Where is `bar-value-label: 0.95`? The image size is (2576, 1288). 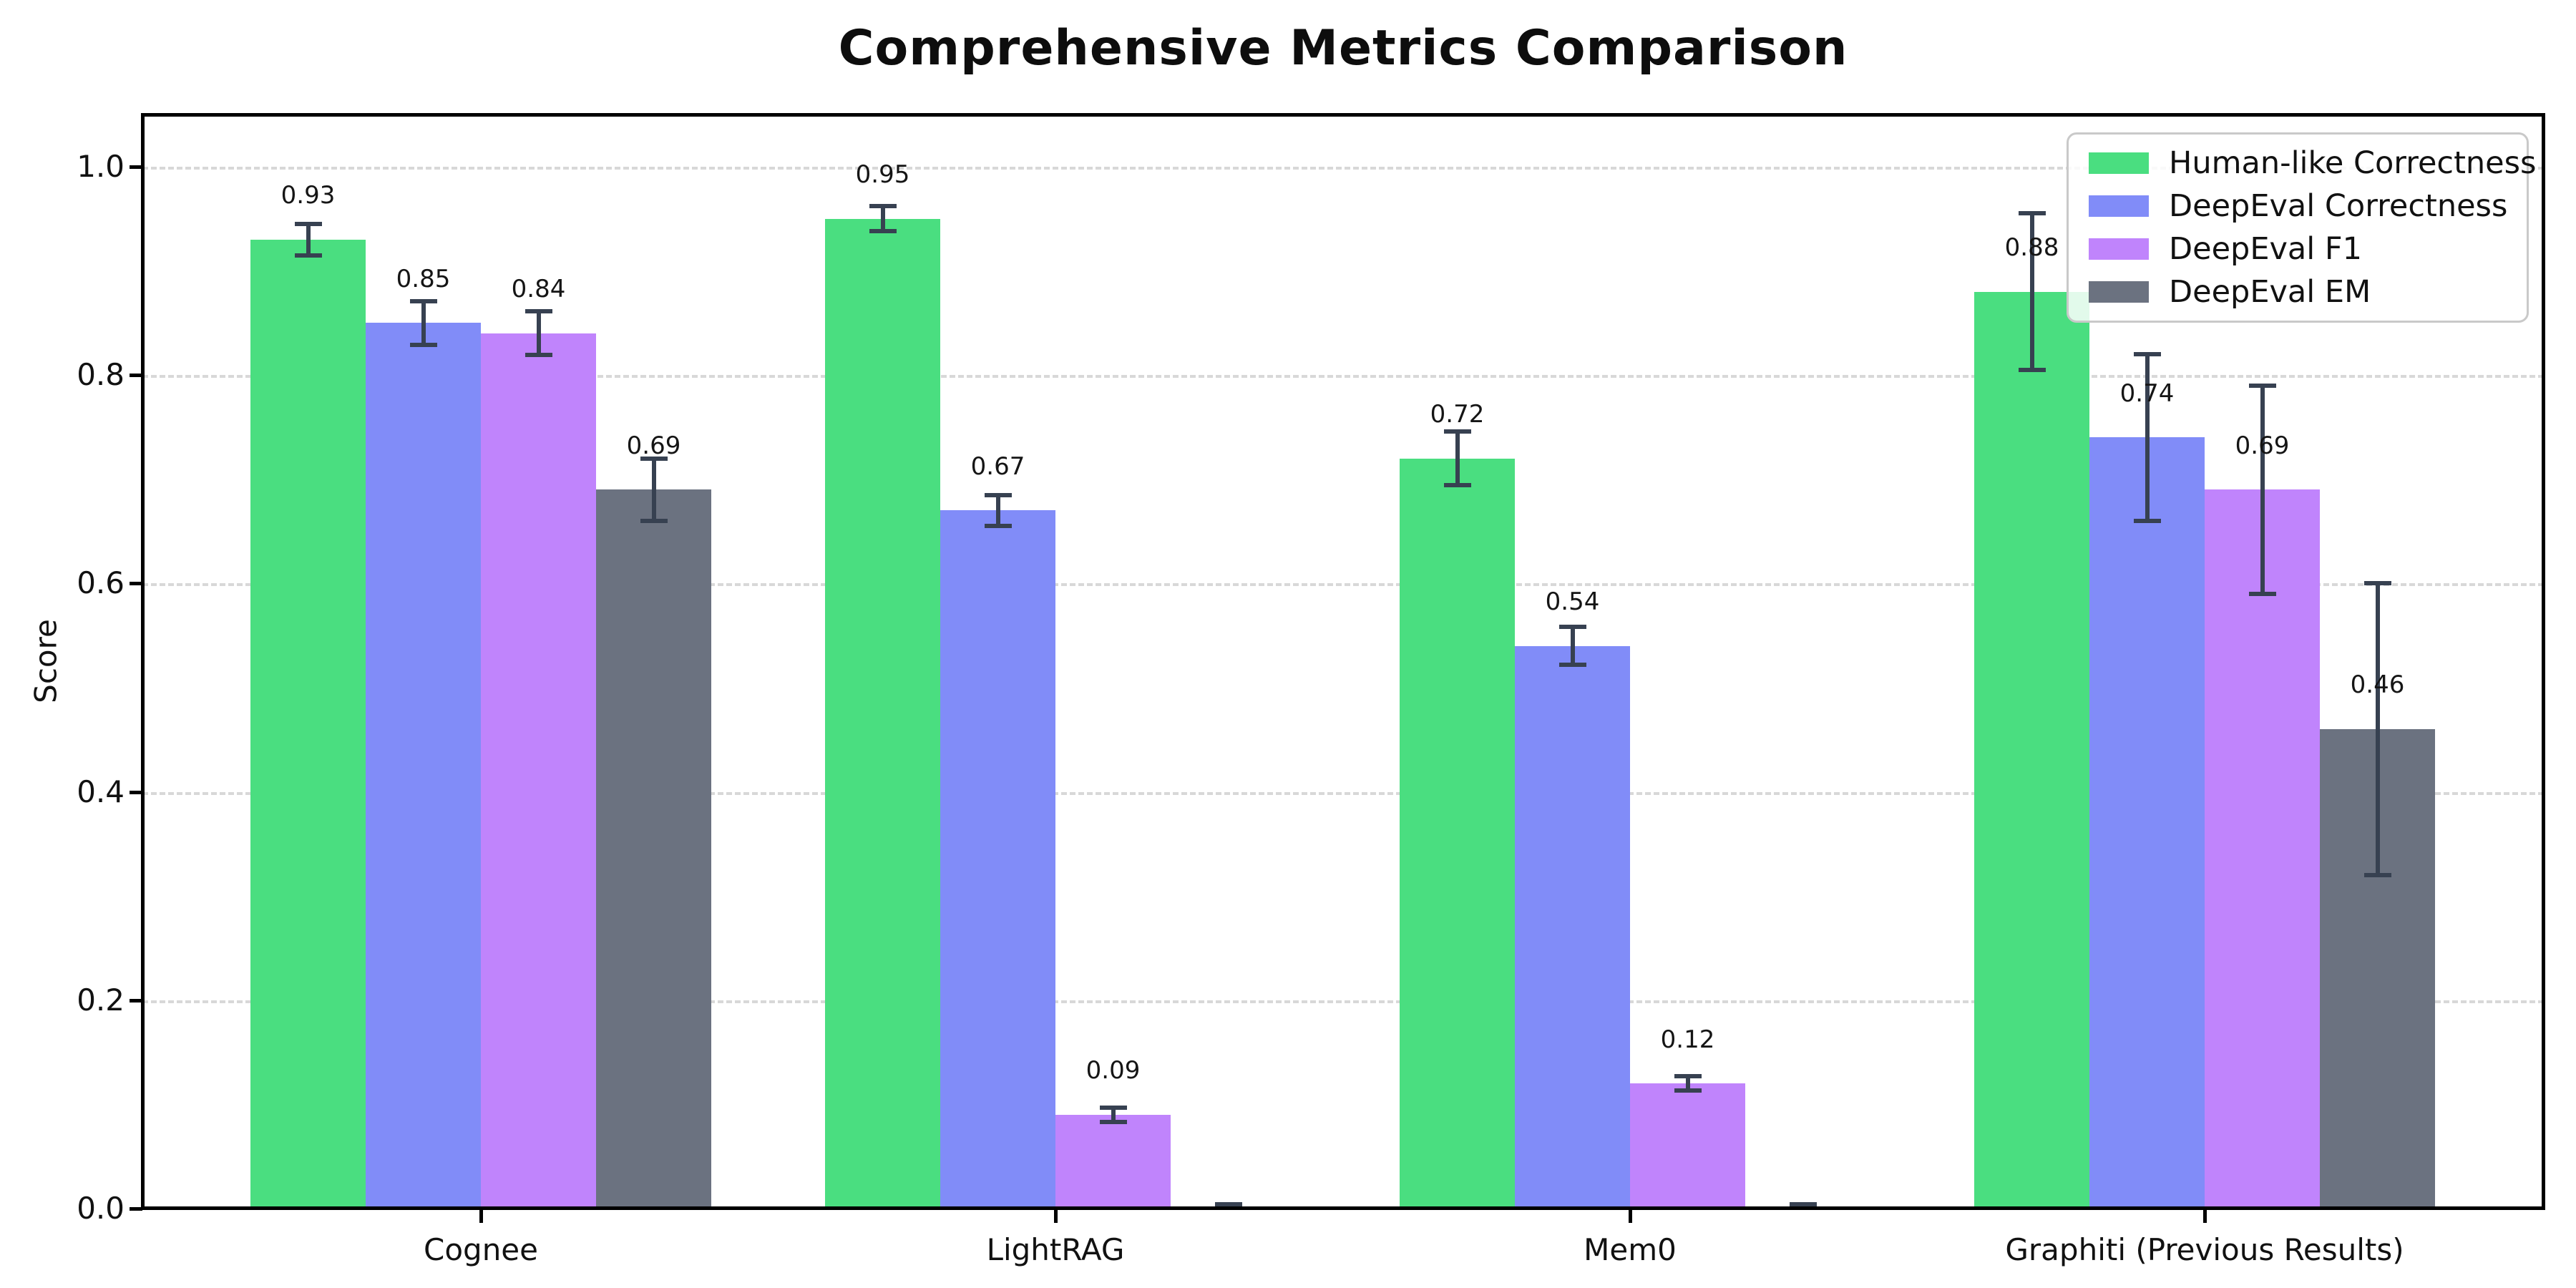
bar-value-label: 0.95 is located at coordinates (882, 174).